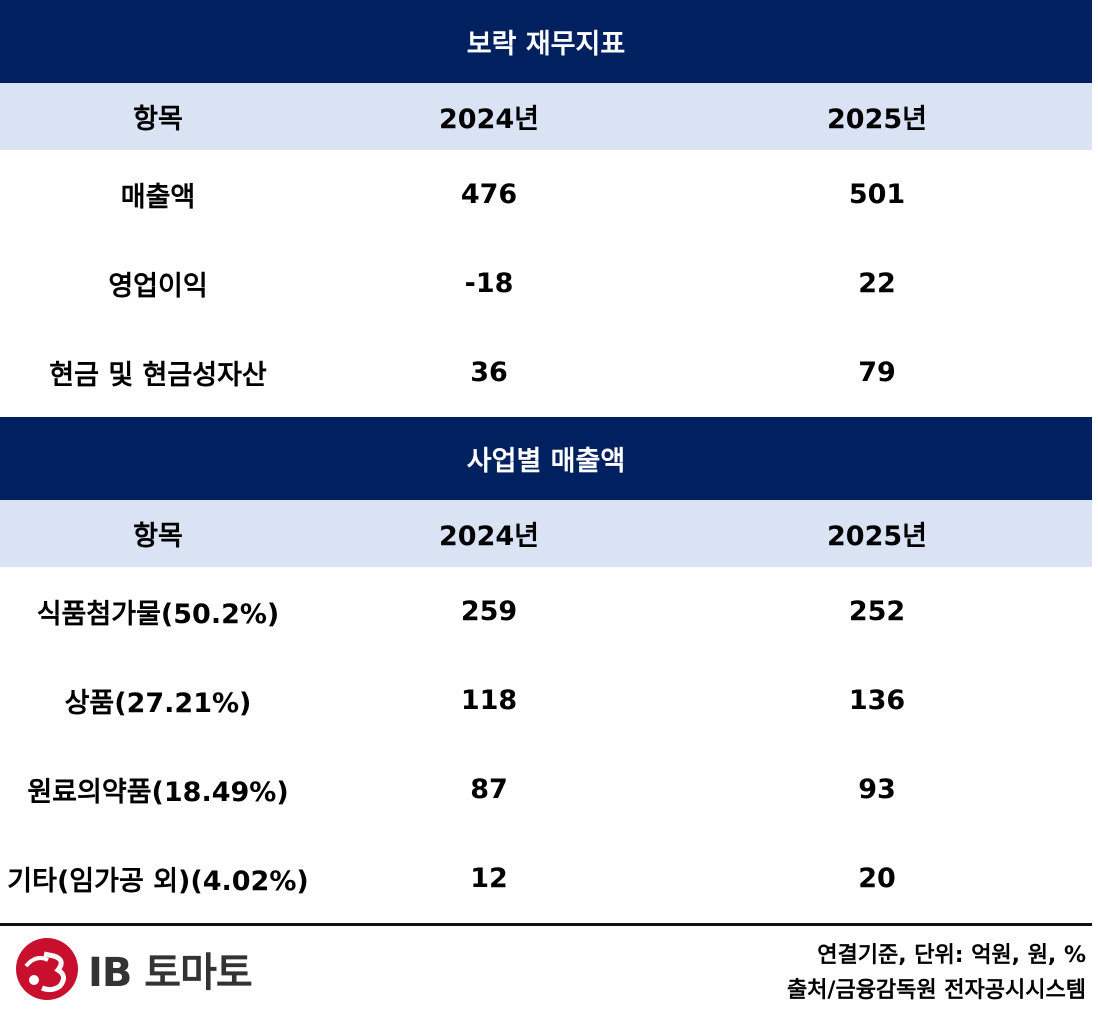  I want to click on section-title-financials: 보락 재무지표, so click(546, 41).